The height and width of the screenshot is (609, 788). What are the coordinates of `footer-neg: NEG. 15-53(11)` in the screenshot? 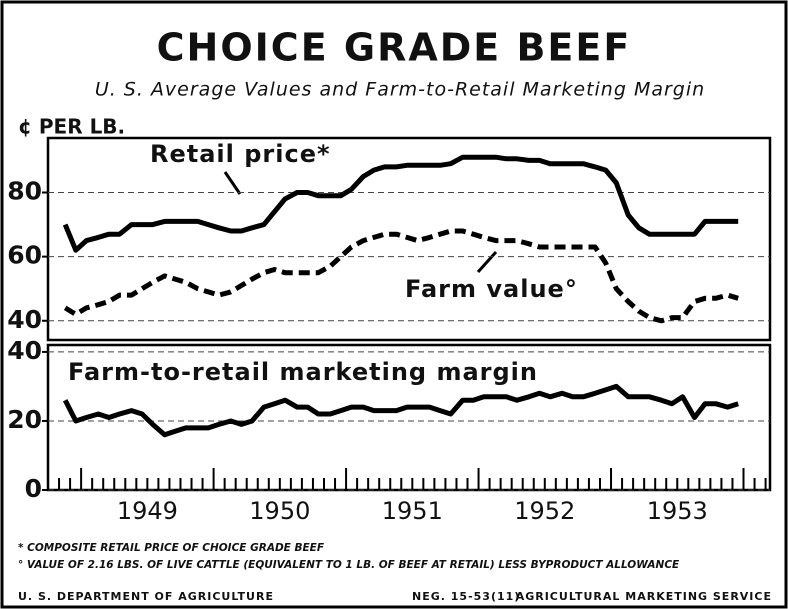 It's located at (466, 596).